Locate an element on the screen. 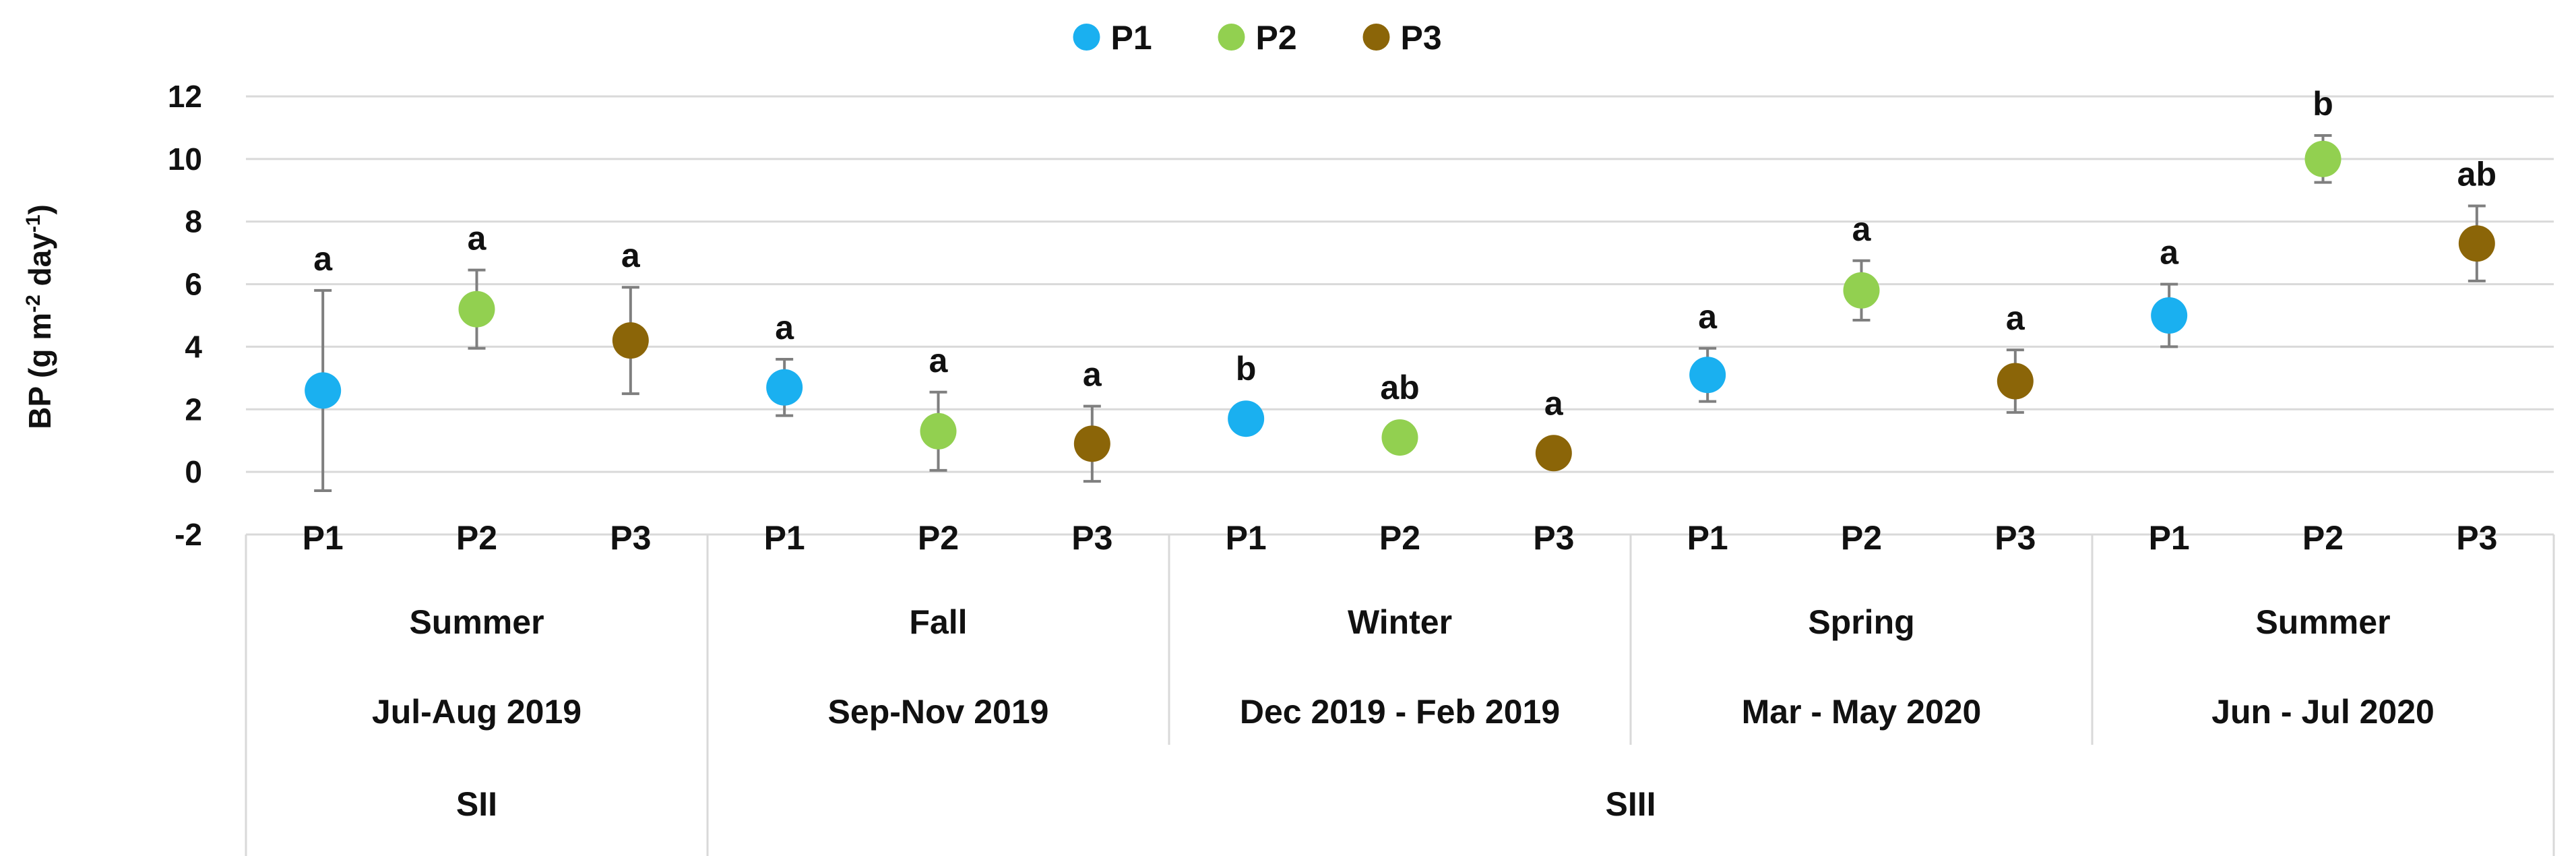 This screenshot has width=2576, height=856. season-label: Fall is located at coordinates (938, 622).